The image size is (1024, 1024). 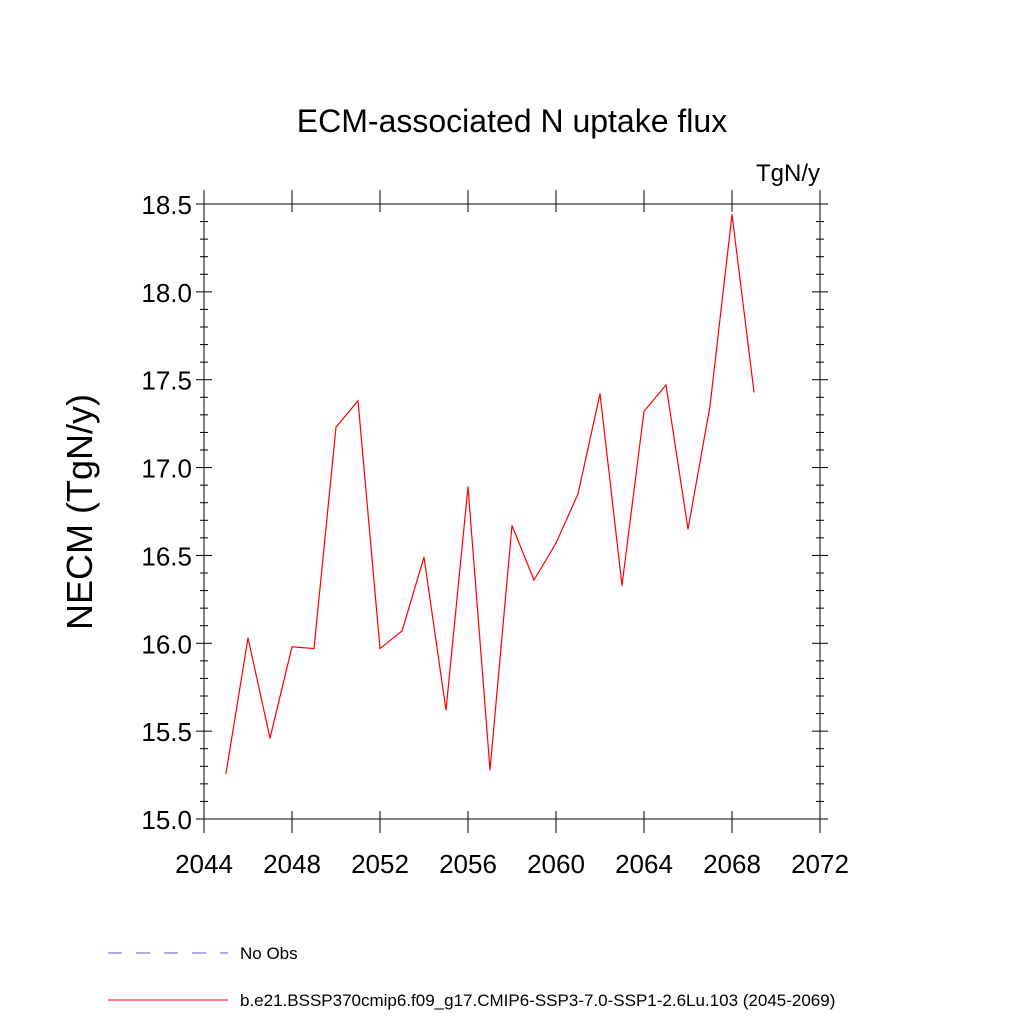 What do you see at coordinates (79, 512) in the screenshot?
I see `y-axis-label: NECM (TgN/y)` at bounding box center [79, 512].